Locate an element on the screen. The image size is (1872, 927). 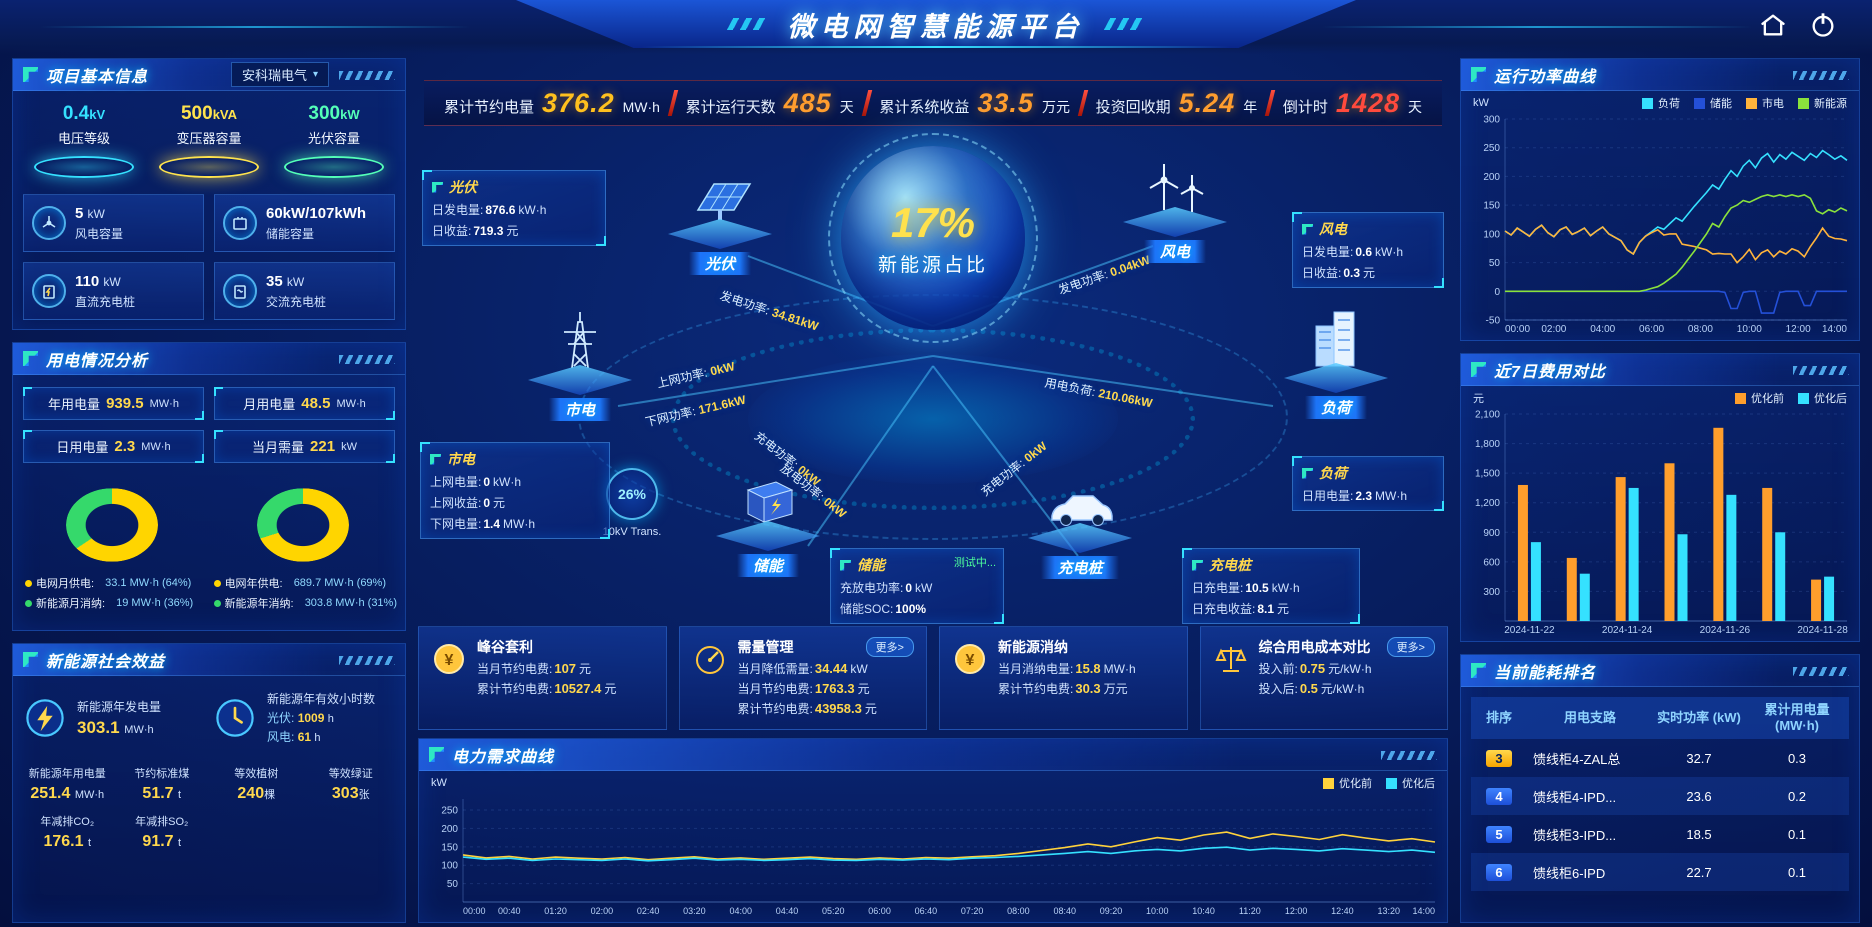
card-row: 当月降低需量: 34.44 kW is located at coordinates (826, 668).